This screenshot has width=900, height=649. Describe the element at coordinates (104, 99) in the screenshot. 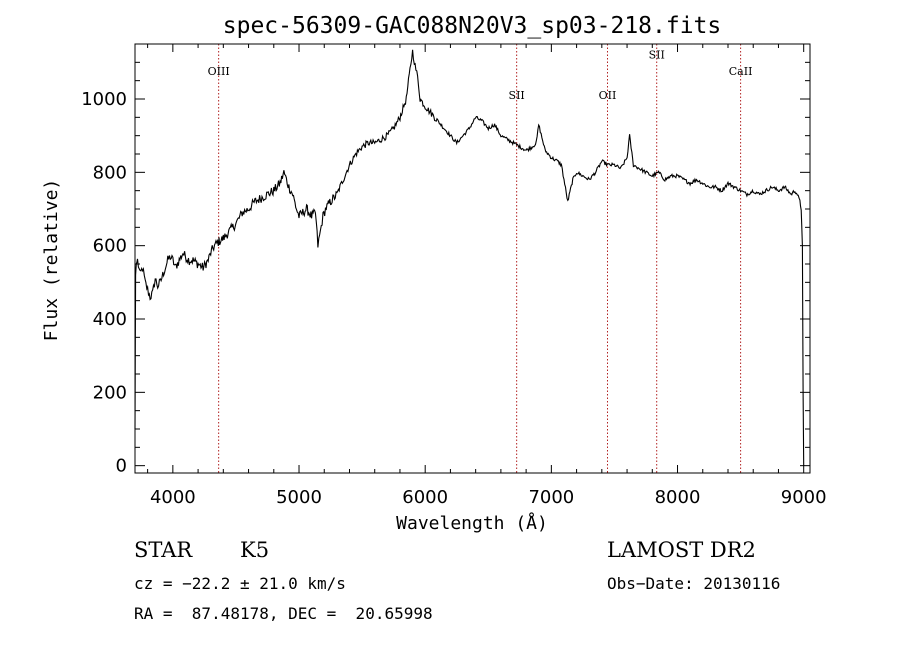

I see `y-tick-label: 1000` at that location.